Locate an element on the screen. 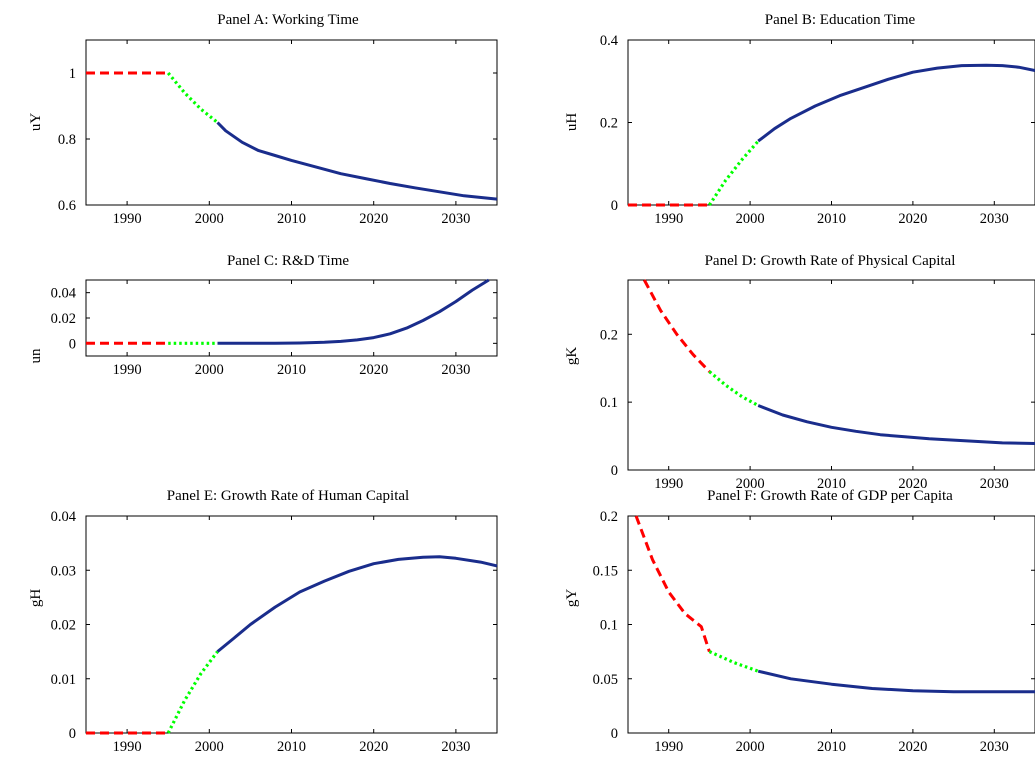 The height and width of the screenshot is (763, 1035). panel-d-xtick-label: 2020 is located at coordinates (912, 484).